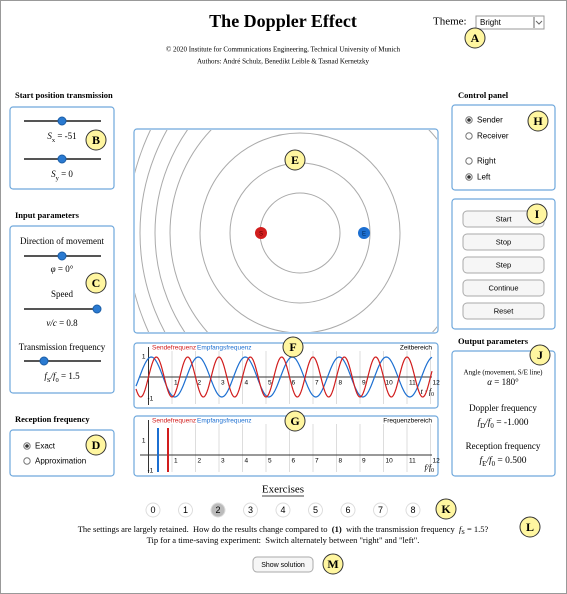 The height and width of the screenshot is (594, 567). I want to click on marker-letter: J, so click(540, 355).